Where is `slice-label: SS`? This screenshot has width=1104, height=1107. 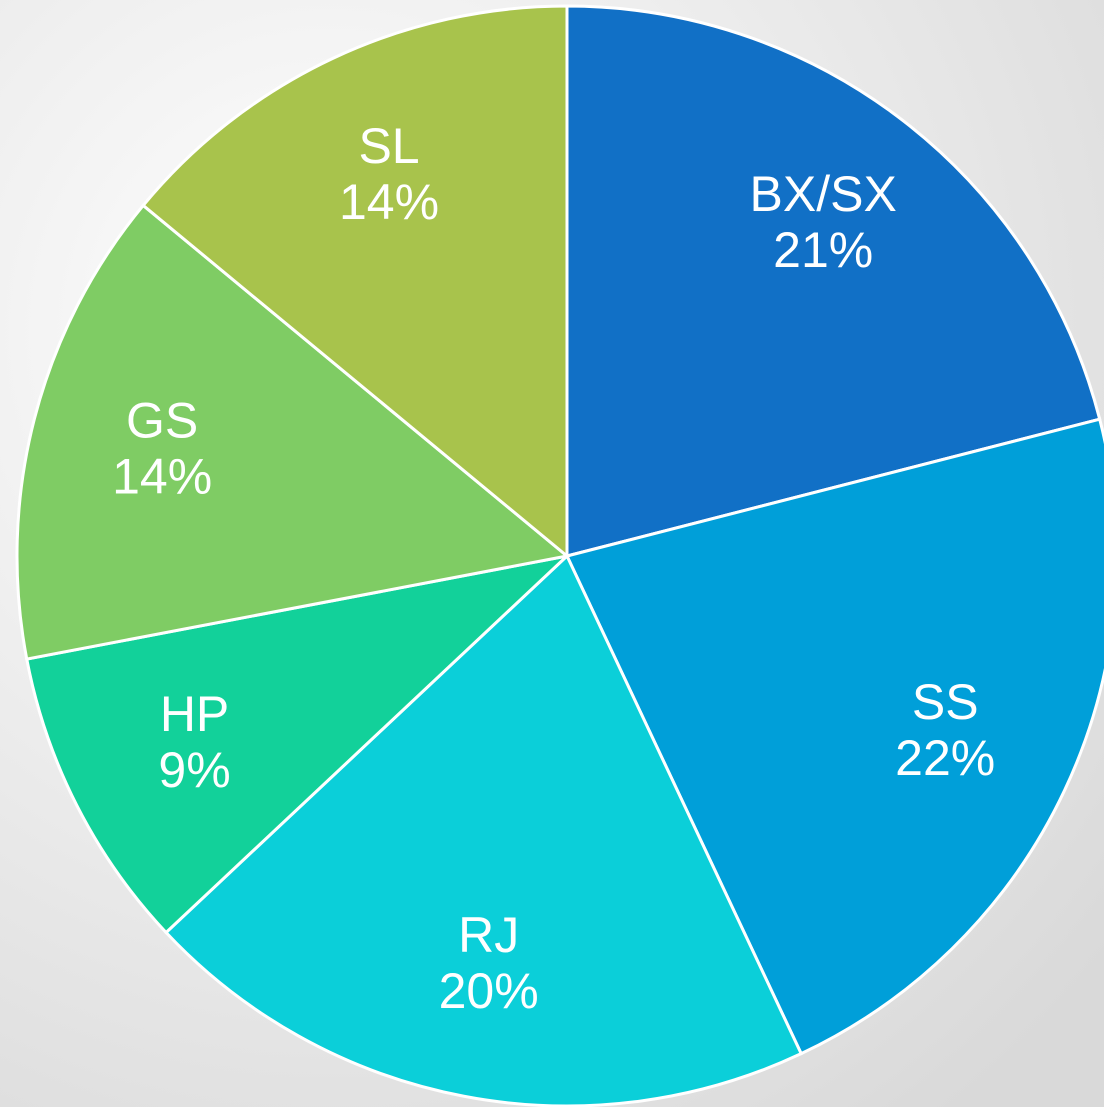
slice-label: SS is located at coordinates (945, 702).